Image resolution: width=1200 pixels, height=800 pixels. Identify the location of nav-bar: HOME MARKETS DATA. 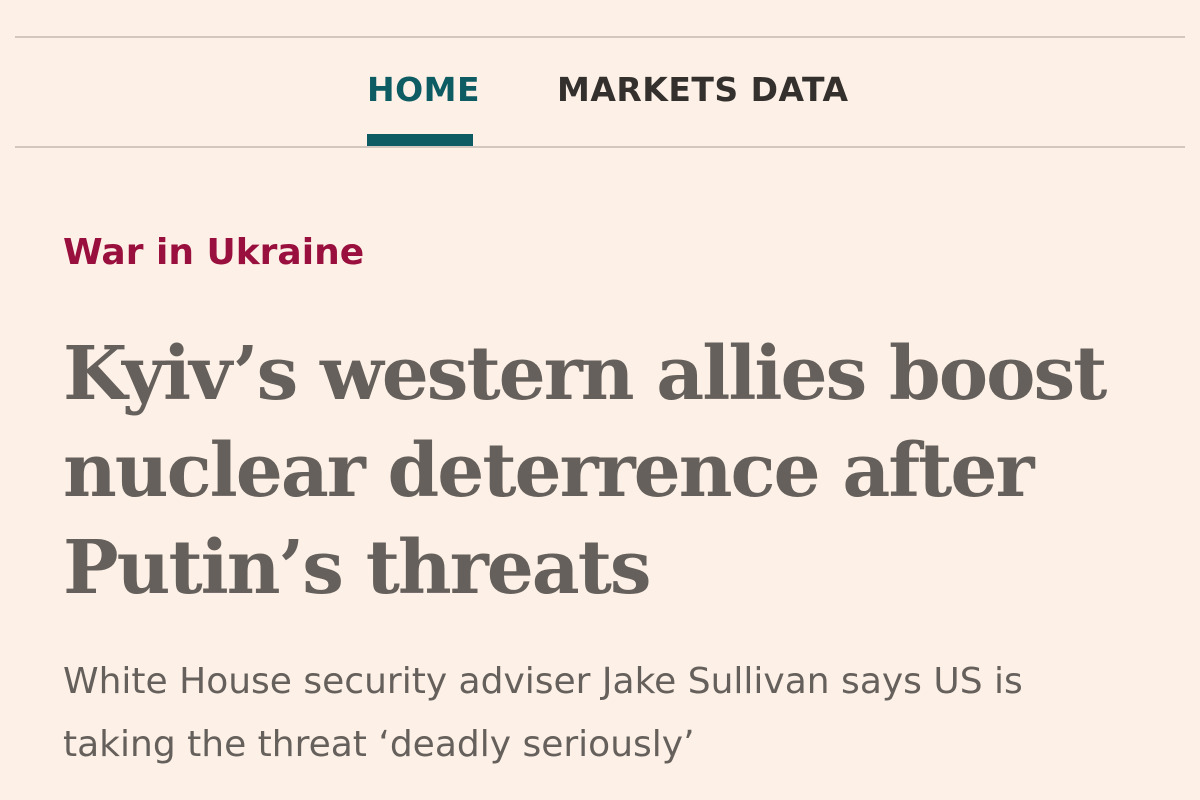
(600, 108).